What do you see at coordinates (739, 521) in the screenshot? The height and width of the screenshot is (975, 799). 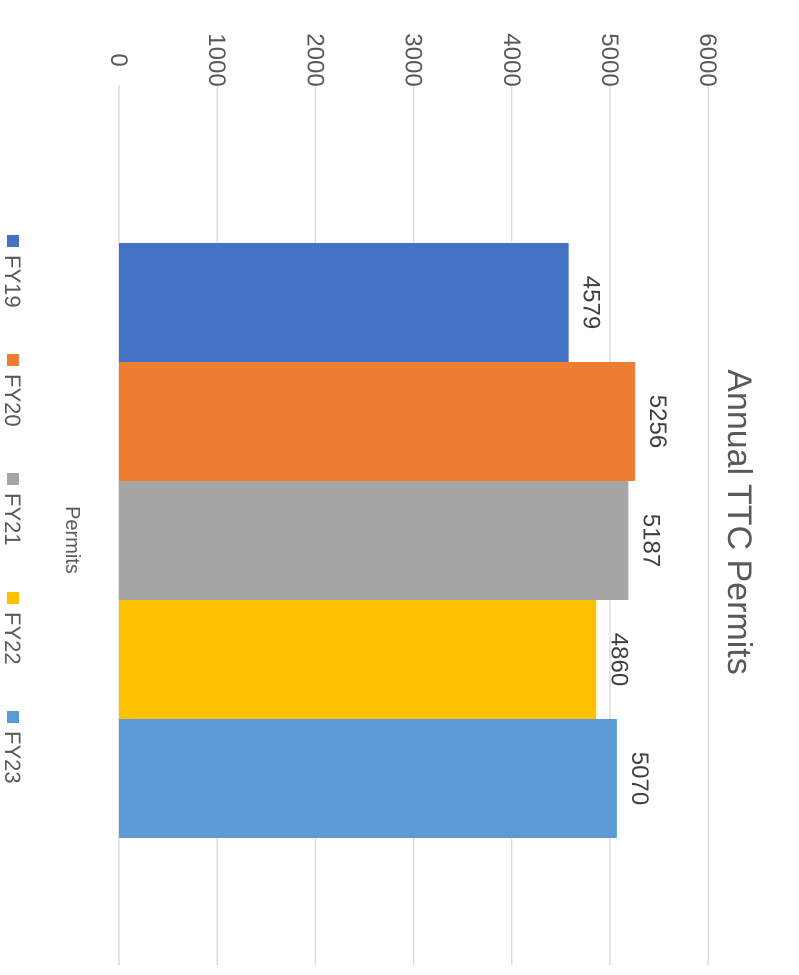 I see `chart-title: Annual TTC Permits` at bounding box center [739, 521].